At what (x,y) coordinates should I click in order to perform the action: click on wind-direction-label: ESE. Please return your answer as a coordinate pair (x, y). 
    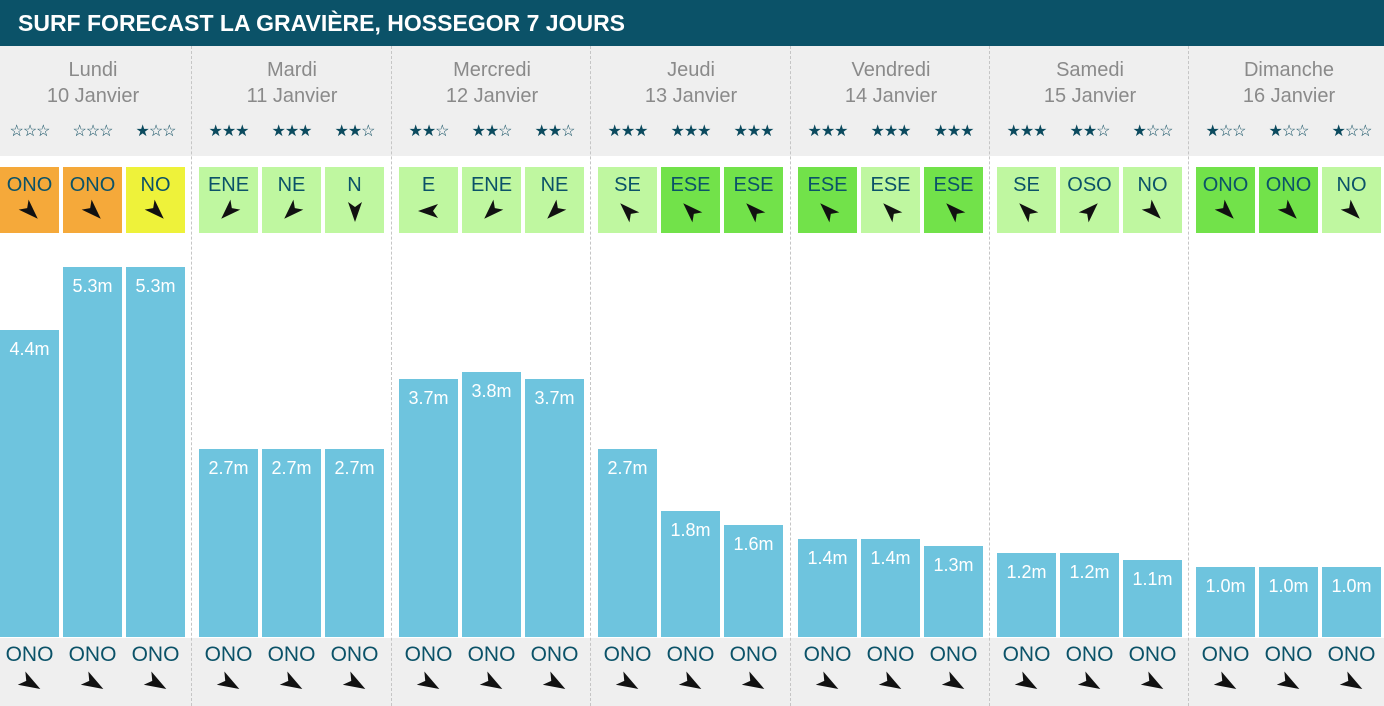
    Looking at the image, I should click on (753, 185).